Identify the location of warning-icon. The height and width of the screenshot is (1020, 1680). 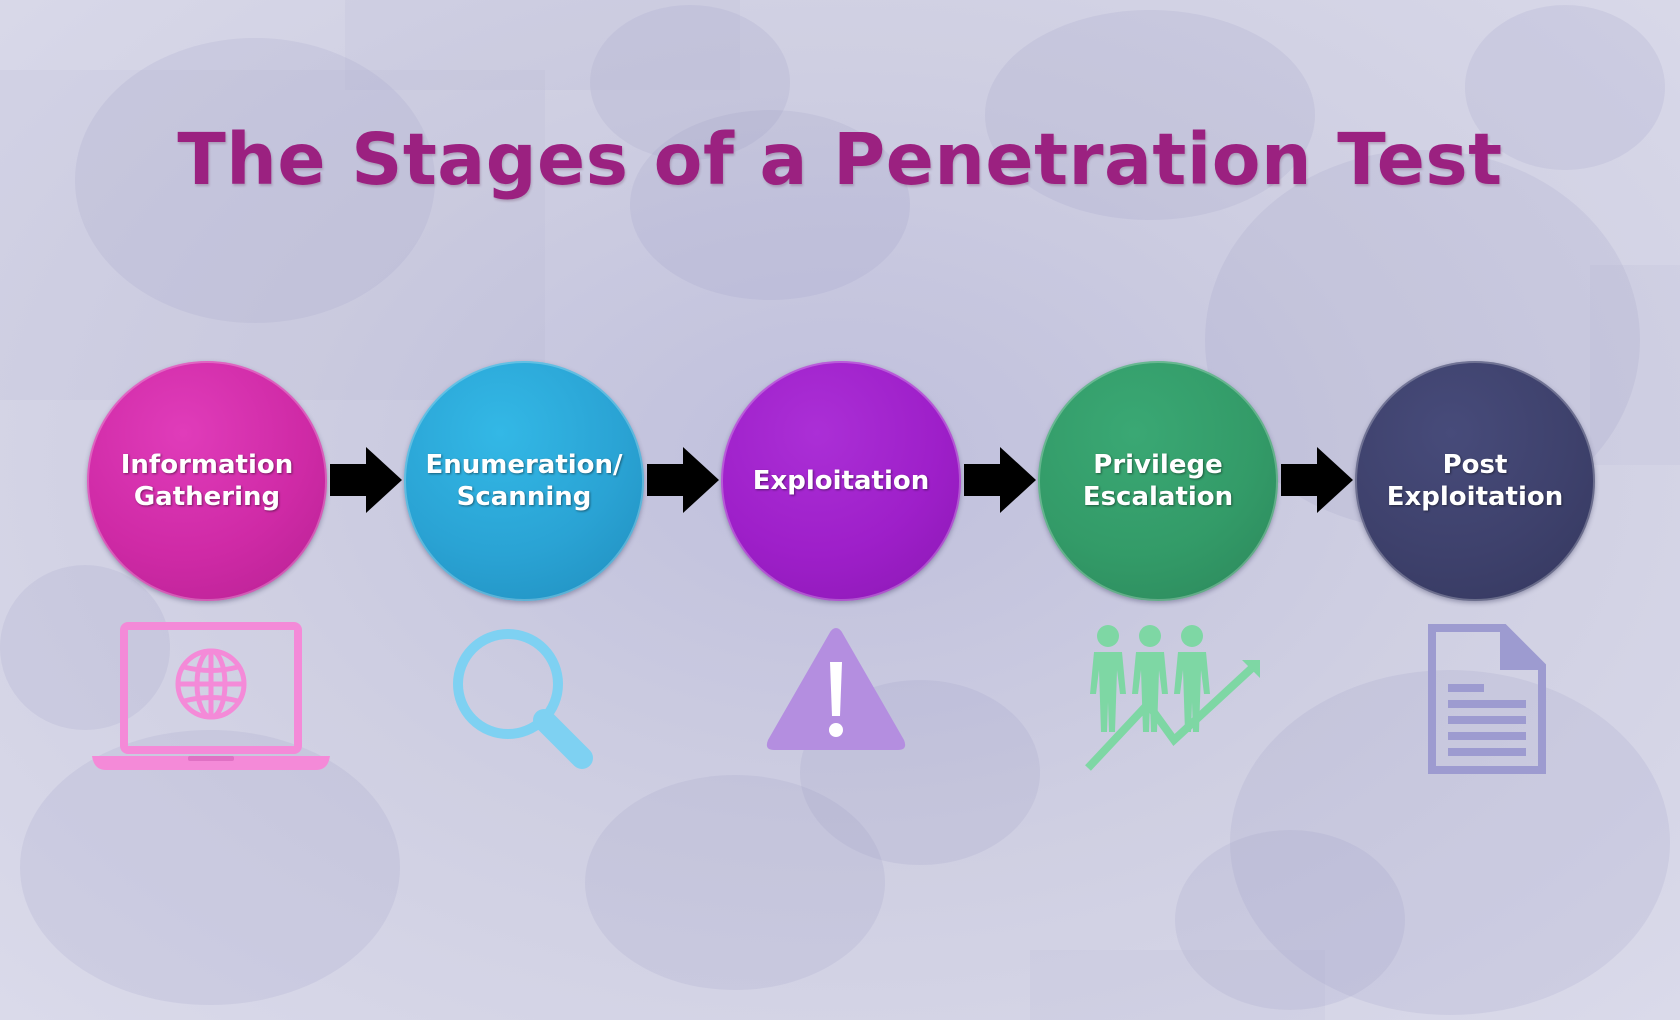
(836, 689).